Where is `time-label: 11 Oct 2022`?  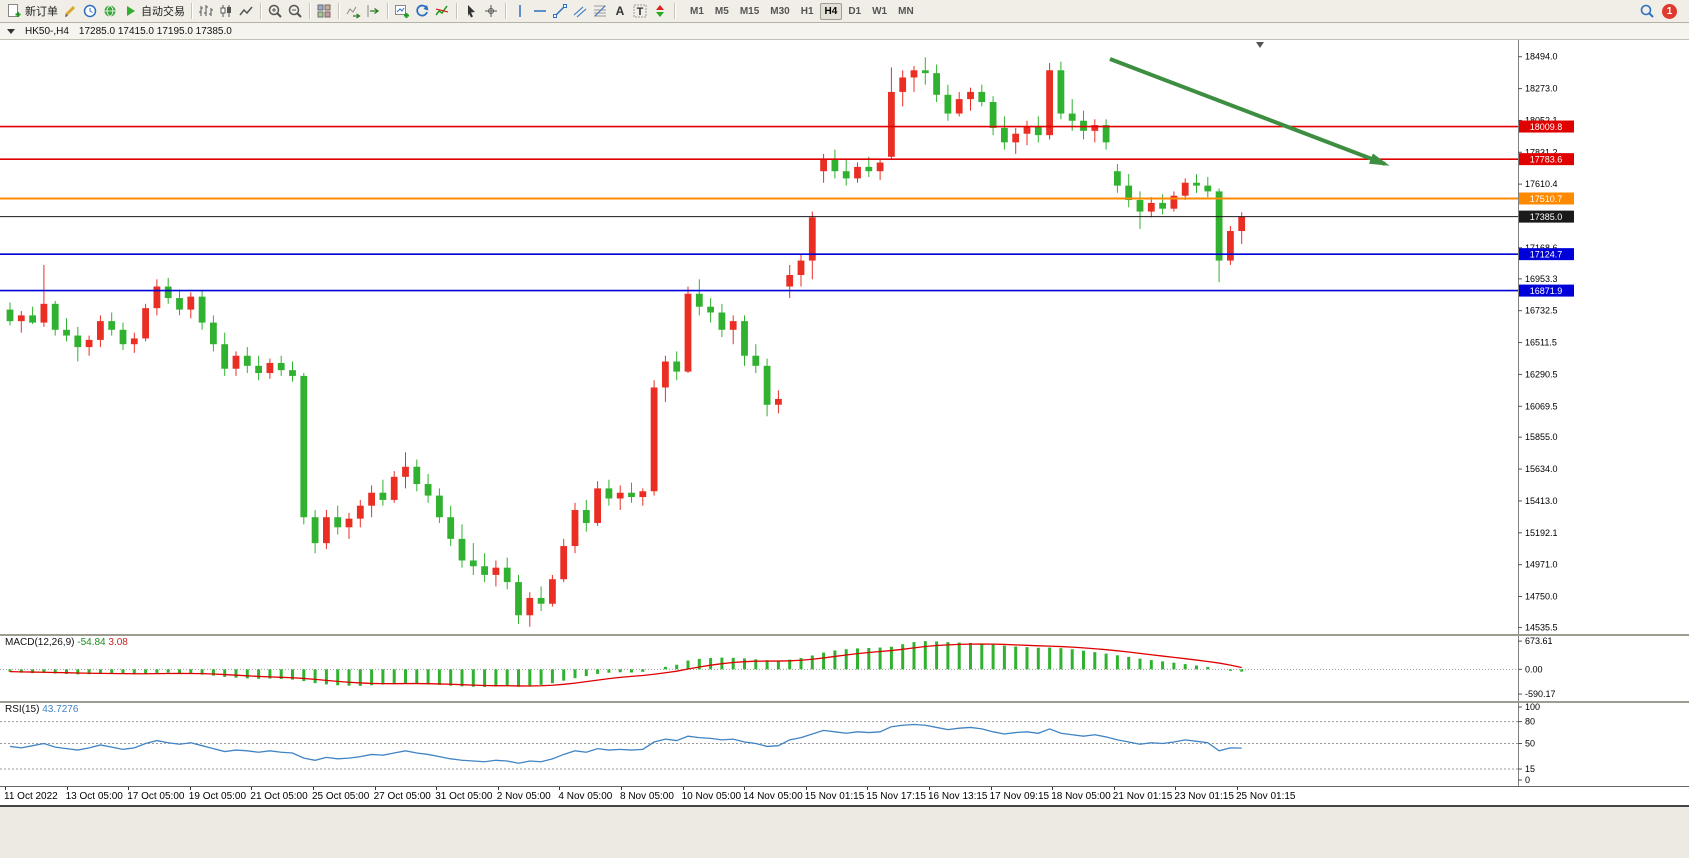 time-label: 11 Oct 2022 is located at coordinates (31, 796).